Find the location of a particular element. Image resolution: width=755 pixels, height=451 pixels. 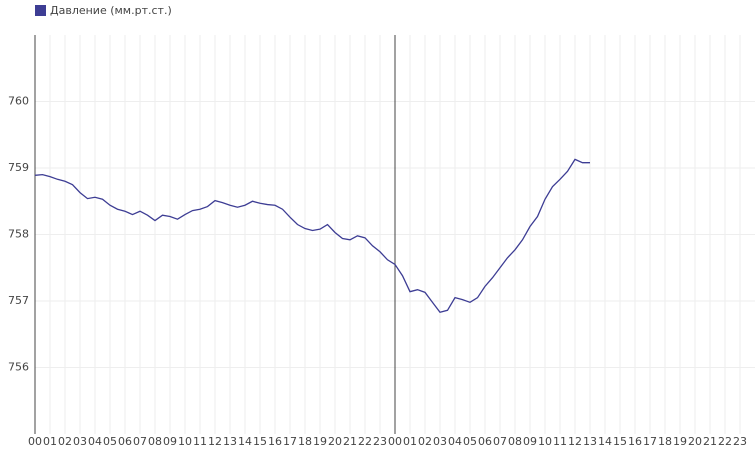

y-tick-label: 758 is located at coordinates (18, 234).